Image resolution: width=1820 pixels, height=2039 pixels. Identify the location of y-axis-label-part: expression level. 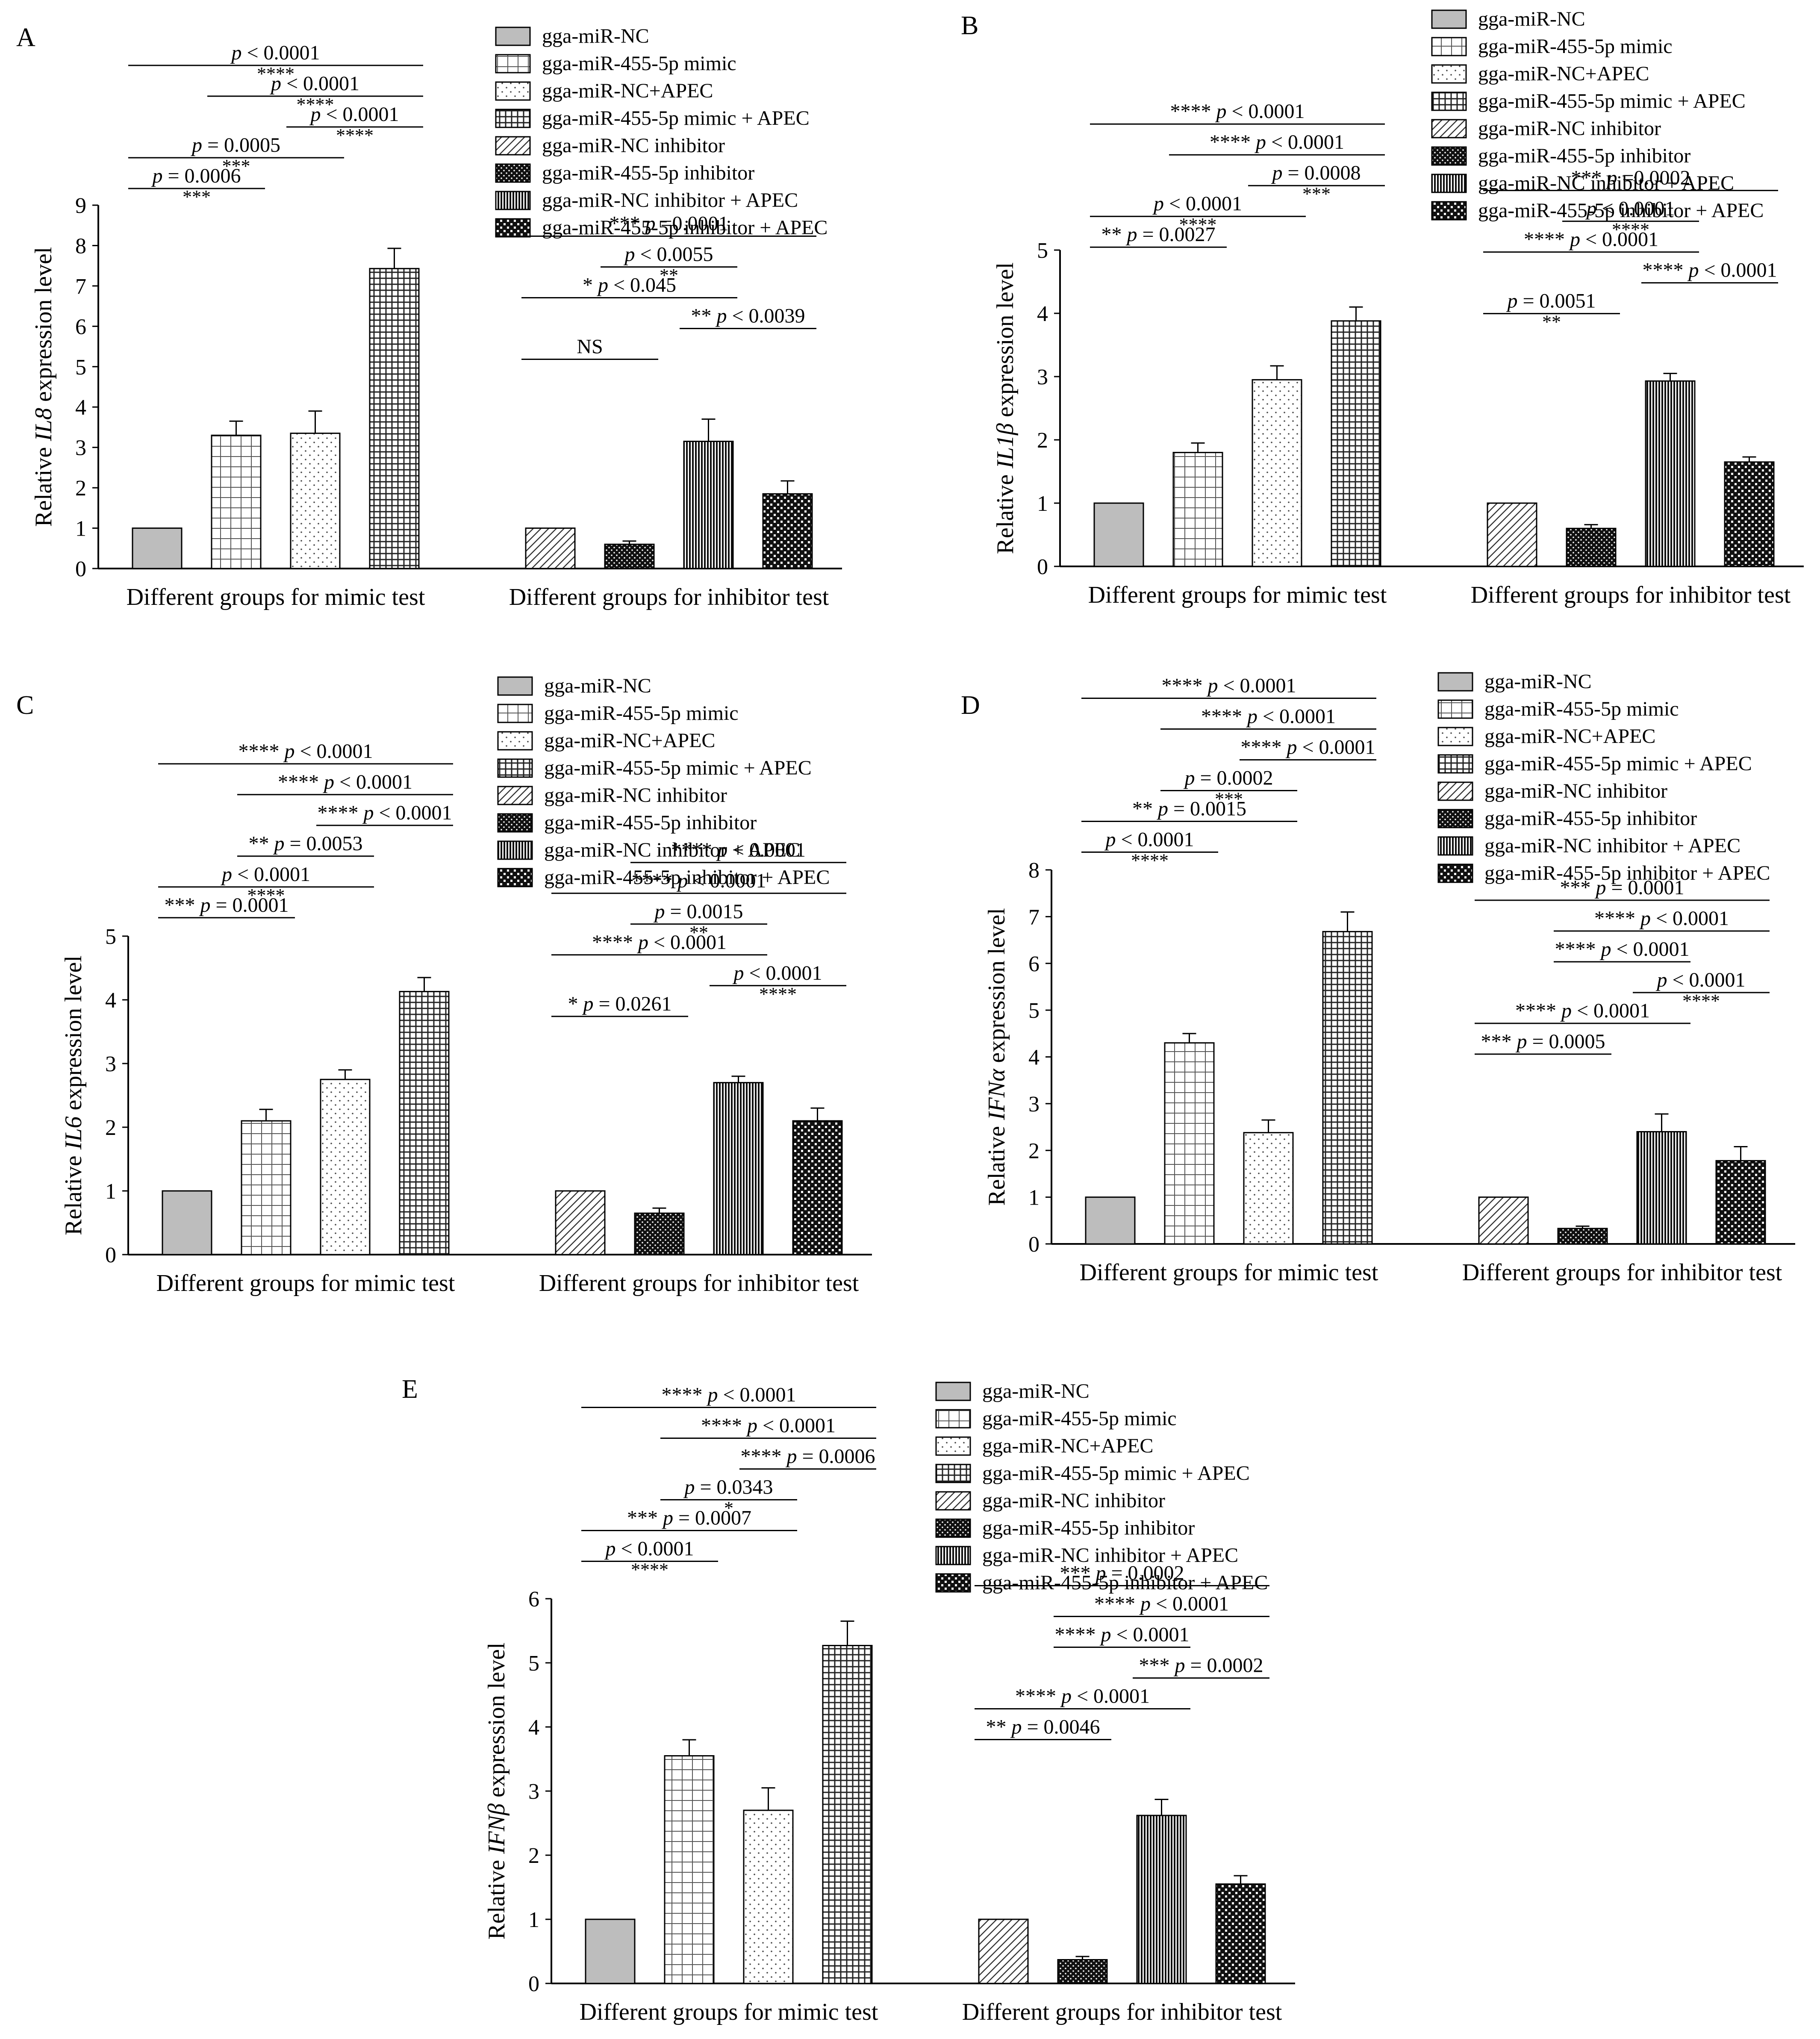
(44, 327).